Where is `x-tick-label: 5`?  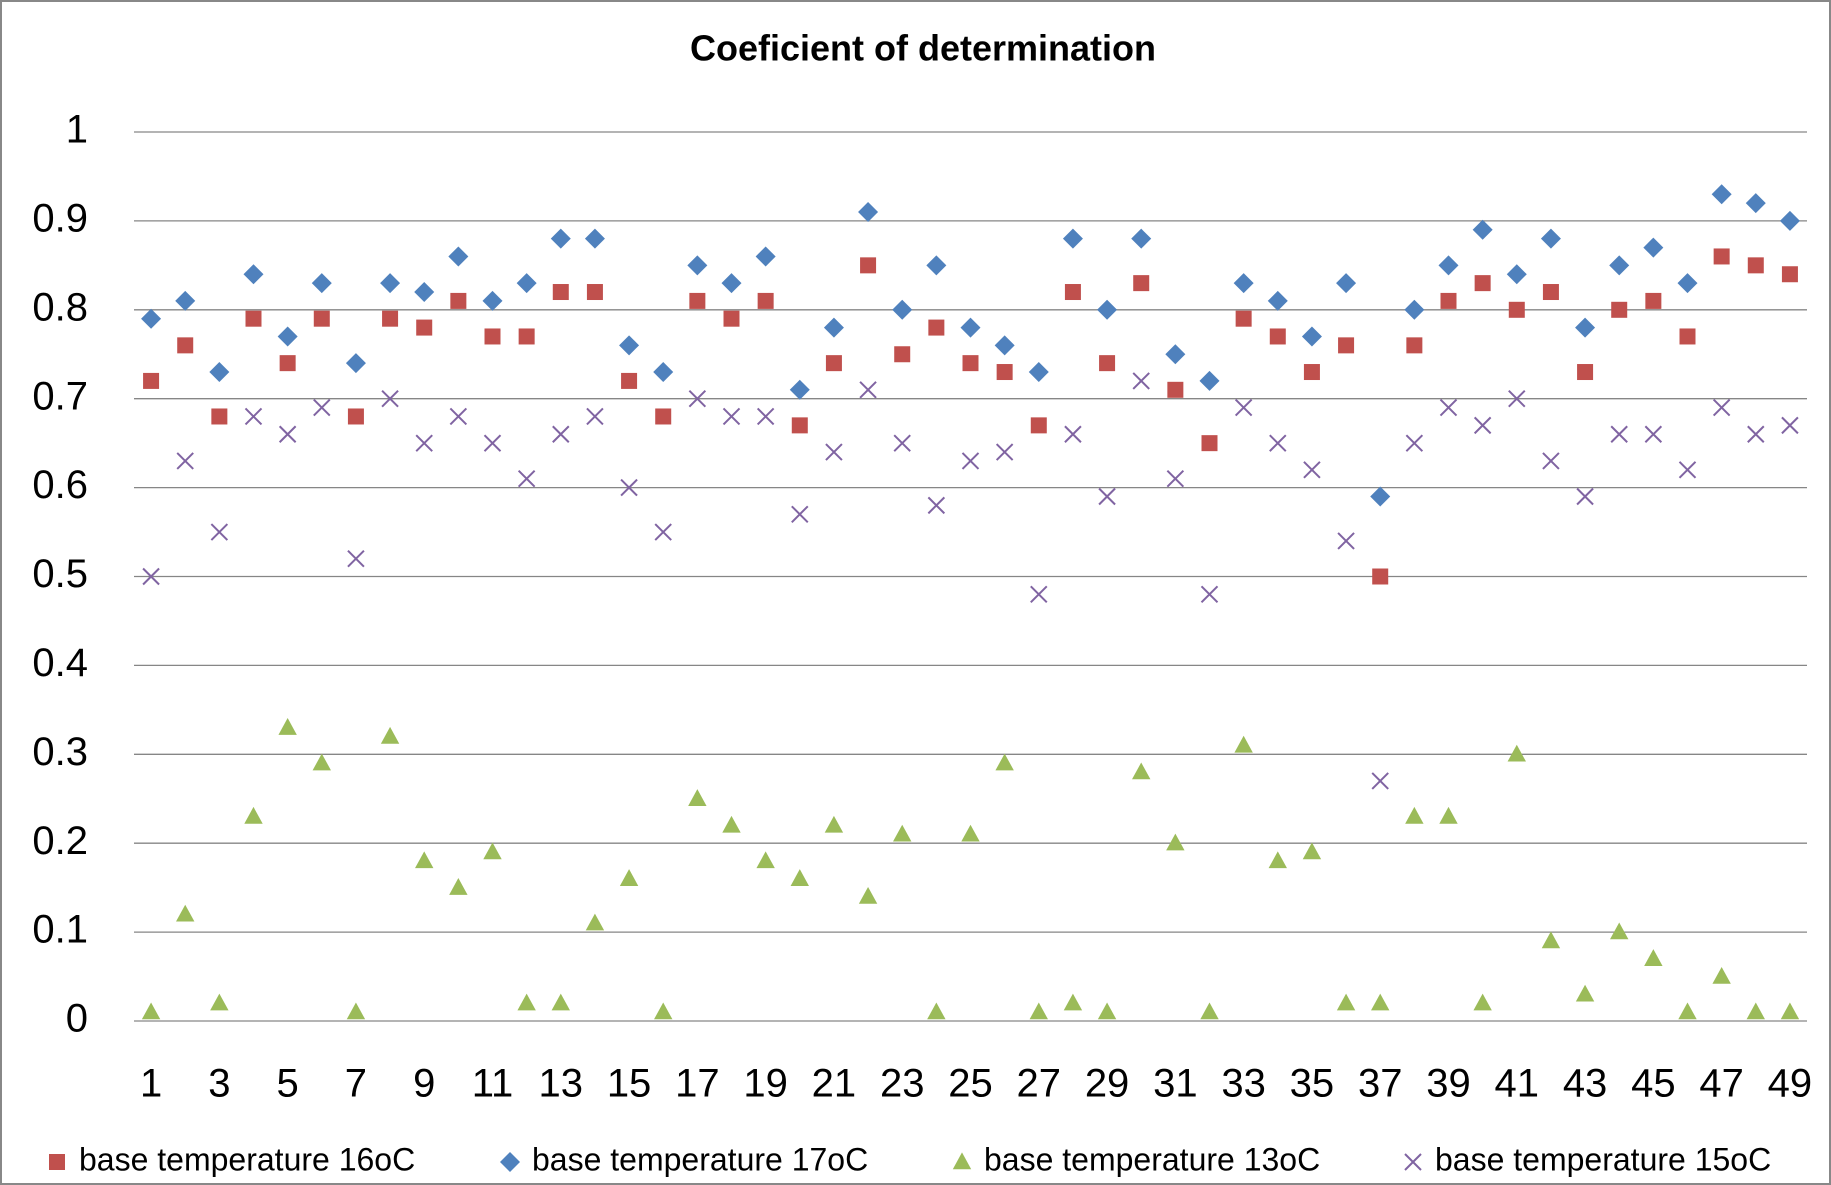 x-tick-label: 5 is located at coordinates (288, 1084).